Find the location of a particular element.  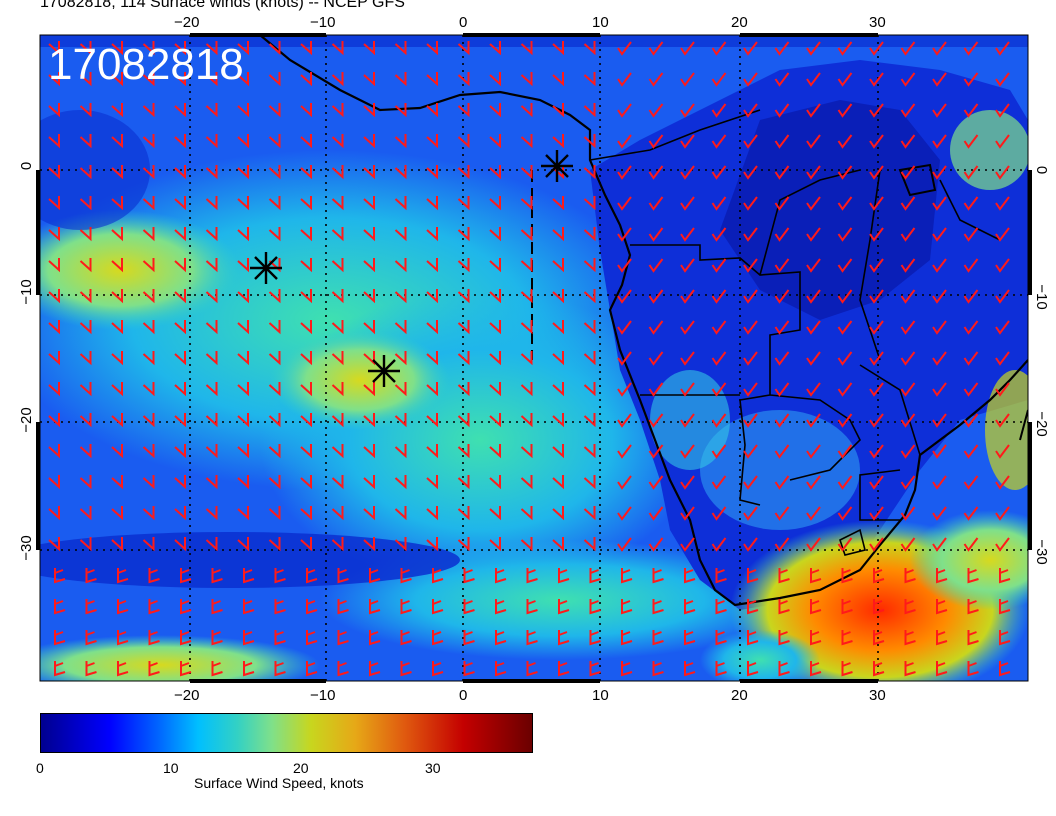

lon-tick-top: 10 is located at coordinates (600, 22).